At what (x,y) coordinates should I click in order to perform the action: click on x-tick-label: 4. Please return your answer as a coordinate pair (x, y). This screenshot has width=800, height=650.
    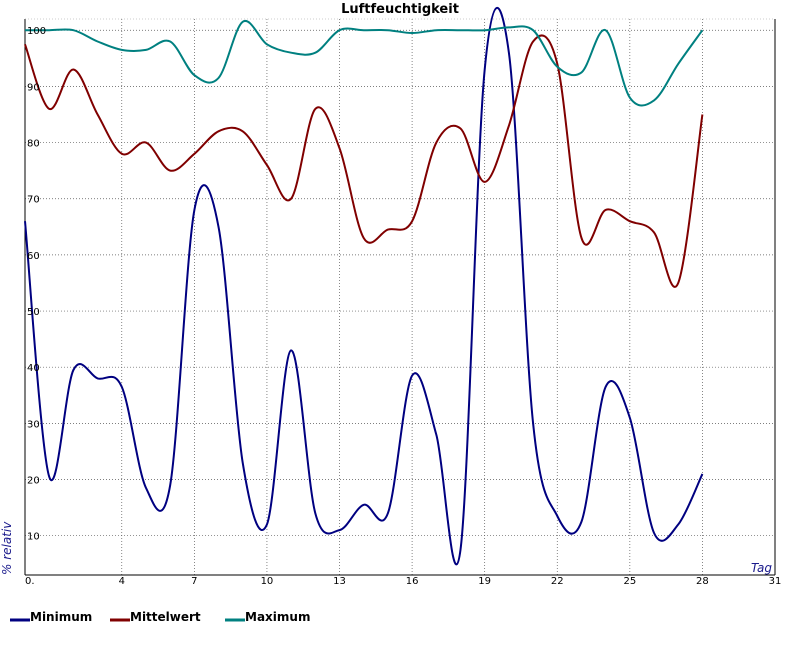
    Looking at the image, I should click on (122, 581).